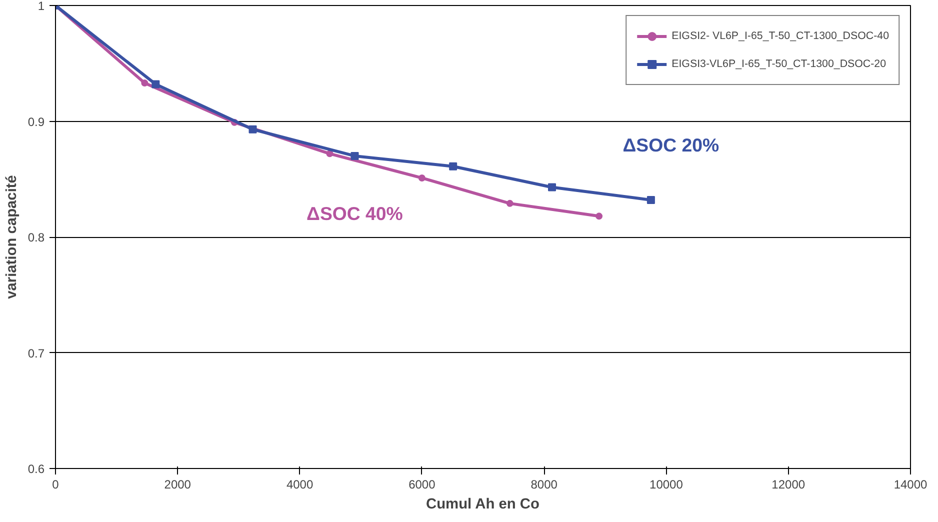  Describe the element at coordinates (355, 213) in the screenshot. I see `annotation: ΔSOC 40%` at that location.